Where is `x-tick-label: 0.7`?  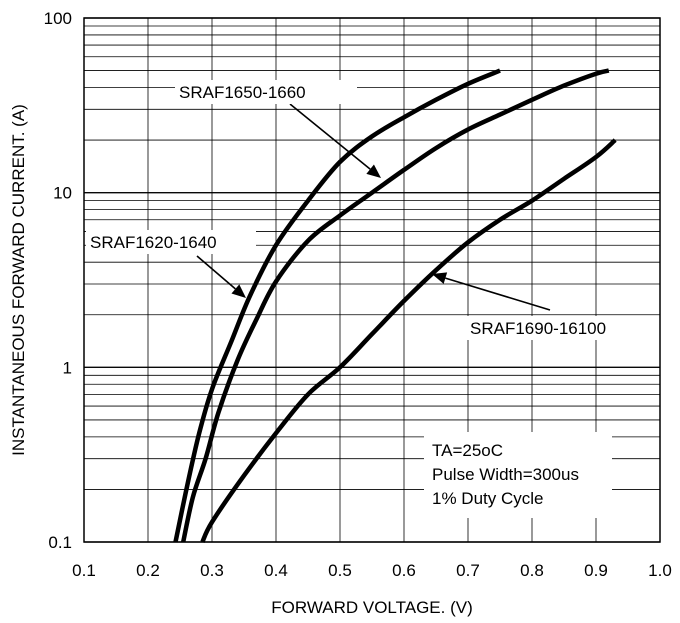
x-tick-label: 0.7 is located at coordinates (468, 570).